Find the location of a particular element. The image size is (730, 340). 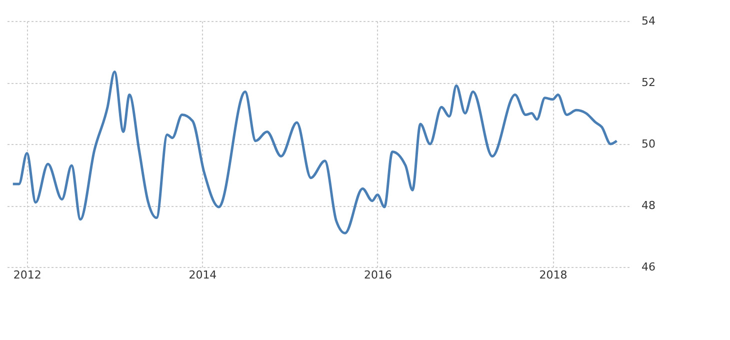

y-tick-label: 52 is located at coordinates (649, 82).